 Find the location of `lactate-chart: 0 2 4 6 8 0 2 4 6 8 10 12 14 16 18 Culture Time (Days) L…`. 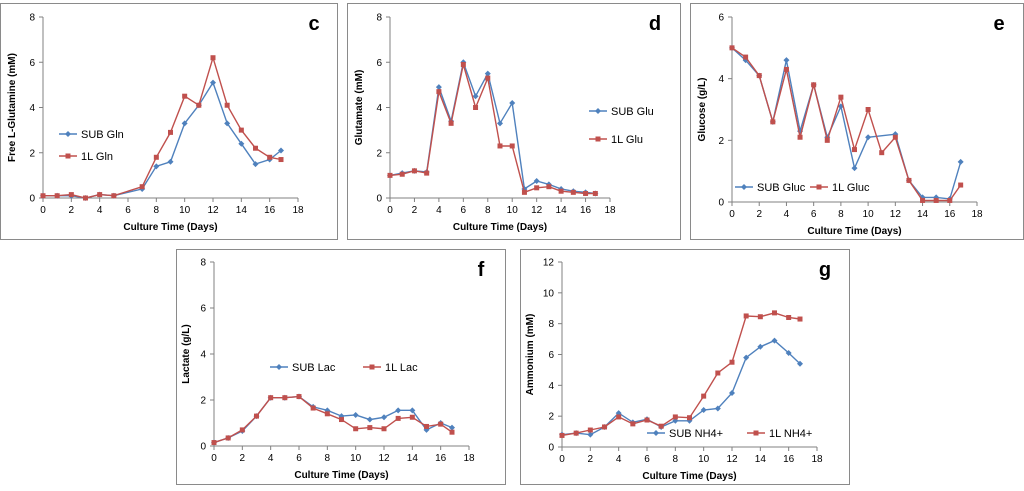

lactate-chart: 0 2 4 6 8 0 2 4 6 8 10 12 14 16 18 Culture Time (Days) L… is located at coordinates (333, 370).